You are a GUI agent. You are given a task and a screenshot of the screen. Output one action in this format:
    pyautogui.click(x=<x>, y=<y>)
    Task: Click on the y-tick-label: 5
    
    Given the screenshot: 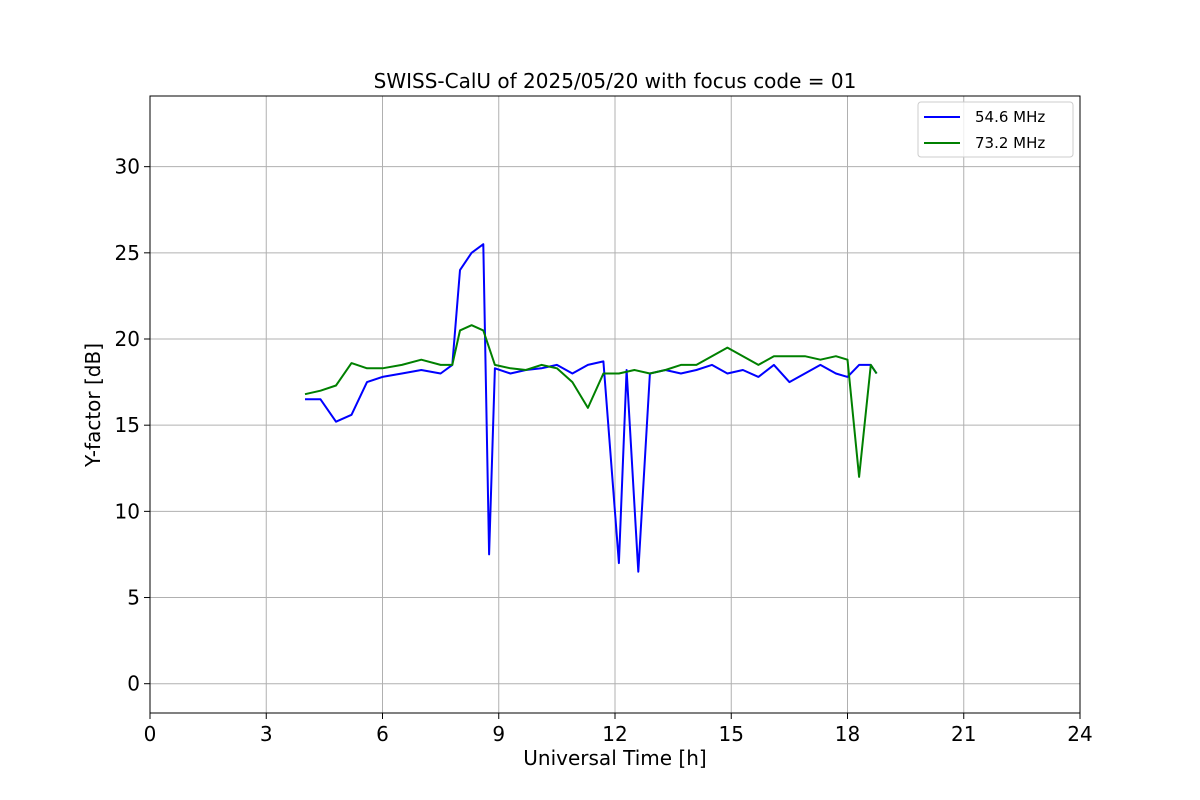 What is the action you would take?
    pyautogui.click(x=133, y=598)
    